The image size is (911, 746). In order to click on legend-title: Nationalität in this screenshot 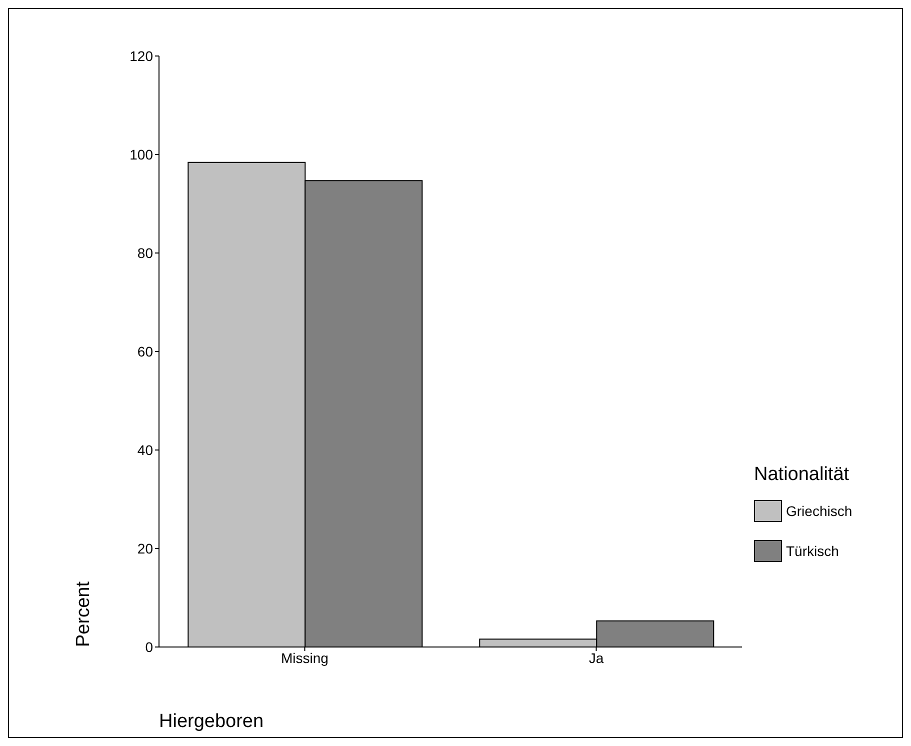, I will do `click(802, 475)`.